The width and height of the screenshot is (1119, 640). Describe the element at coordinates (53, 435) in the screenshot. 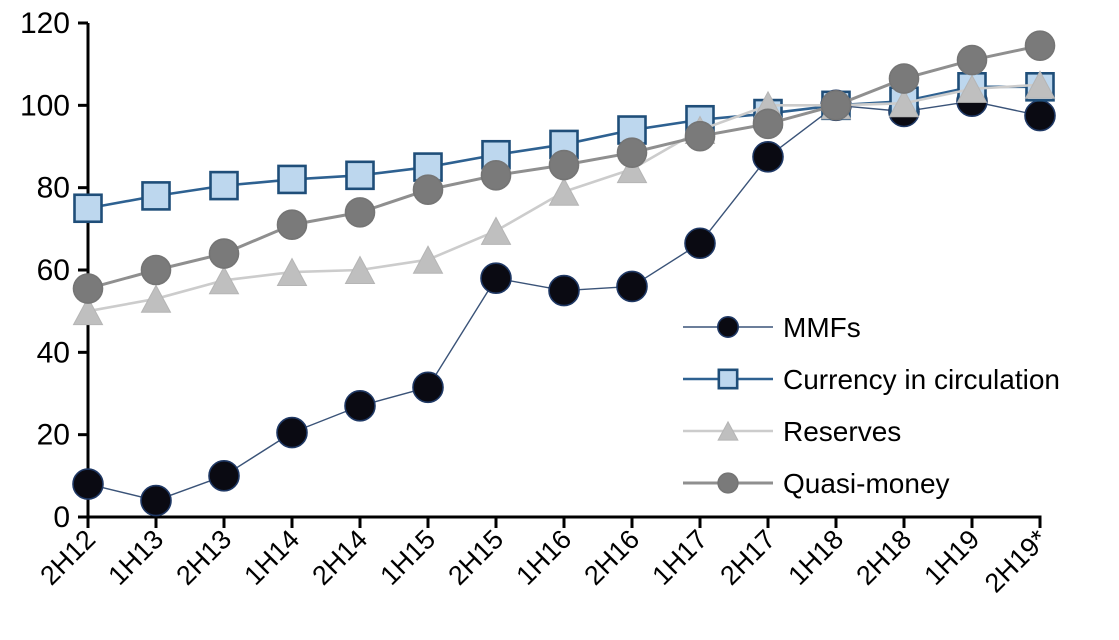

I see `y-tick-label: 20` at that location.